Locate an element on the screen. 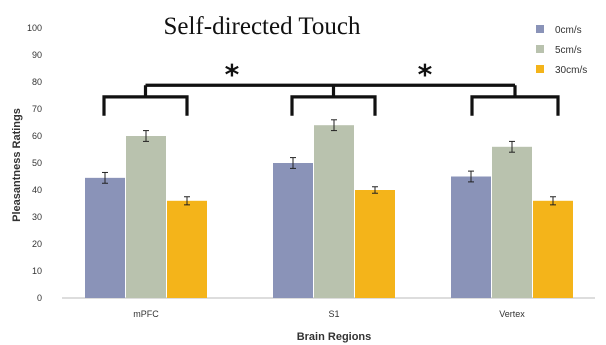  y-tick-label: 80 is located at coordinates (37, 82).